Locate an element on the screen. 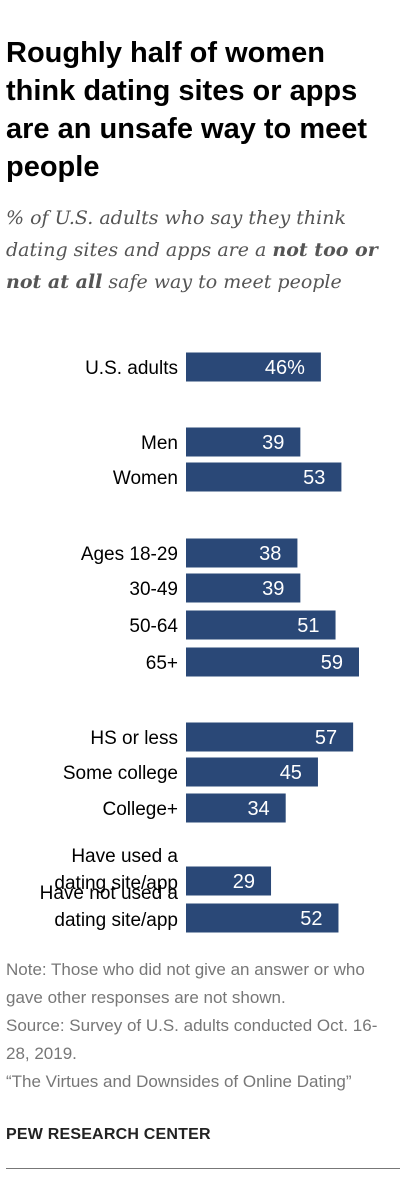  category-label: 50-64 is located at coordinates (153, 626).